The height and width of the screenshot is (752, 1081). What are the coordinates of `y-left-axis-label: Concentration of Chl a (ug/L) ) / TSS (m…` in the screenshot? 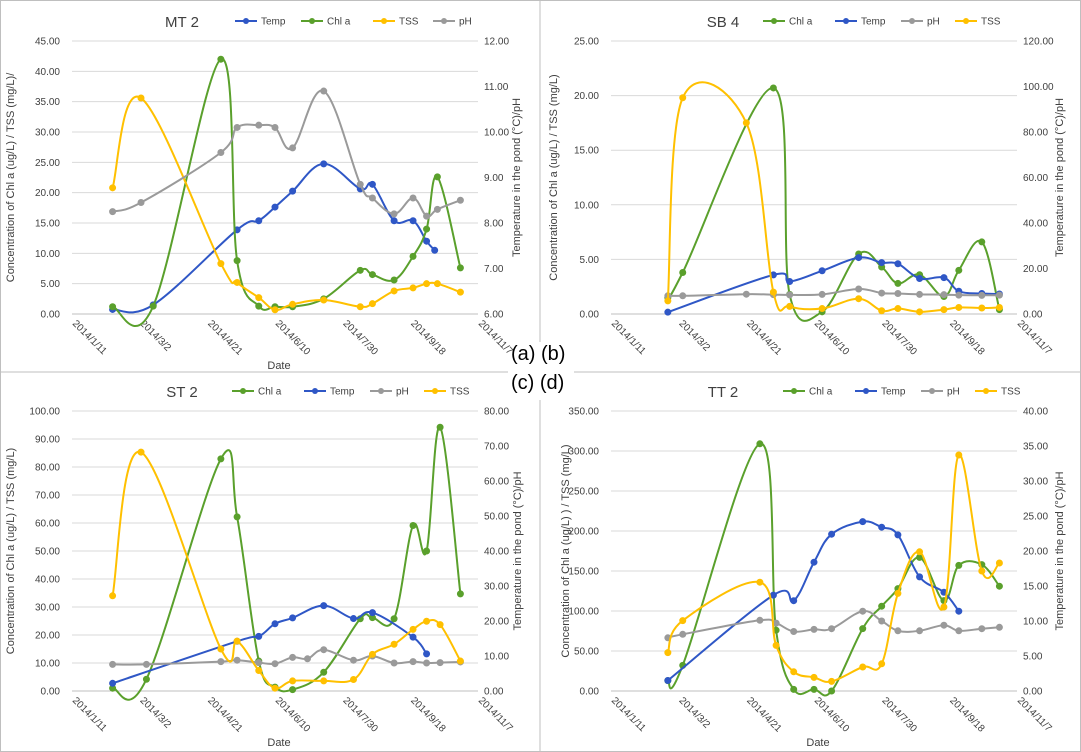 It's located at (566, 550).